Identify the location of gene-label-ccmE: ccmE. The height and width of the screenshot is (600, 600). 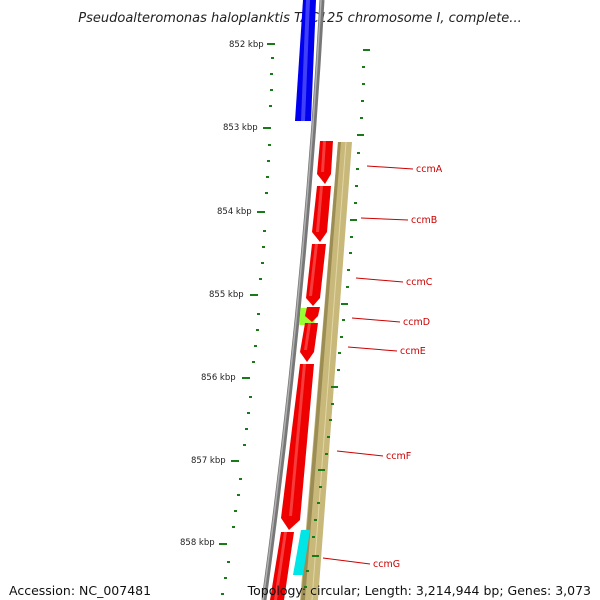
(413, 351).